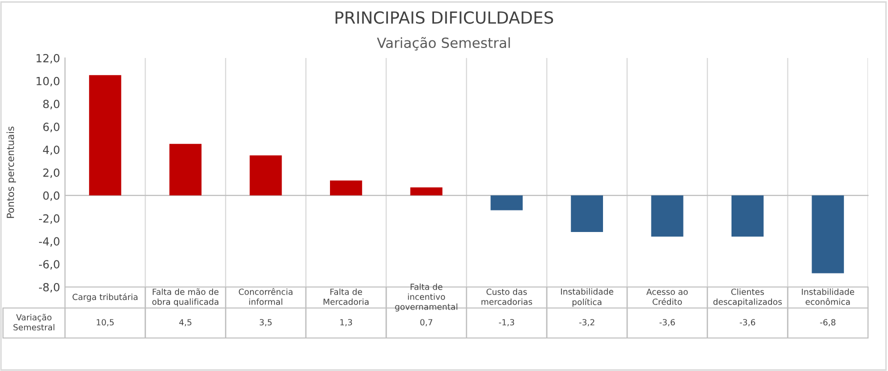 Image resolution: width=888 pixels, height=371 pixels. I want to click on x-tick-label: Instabilidade econômica, so click(828, 296).